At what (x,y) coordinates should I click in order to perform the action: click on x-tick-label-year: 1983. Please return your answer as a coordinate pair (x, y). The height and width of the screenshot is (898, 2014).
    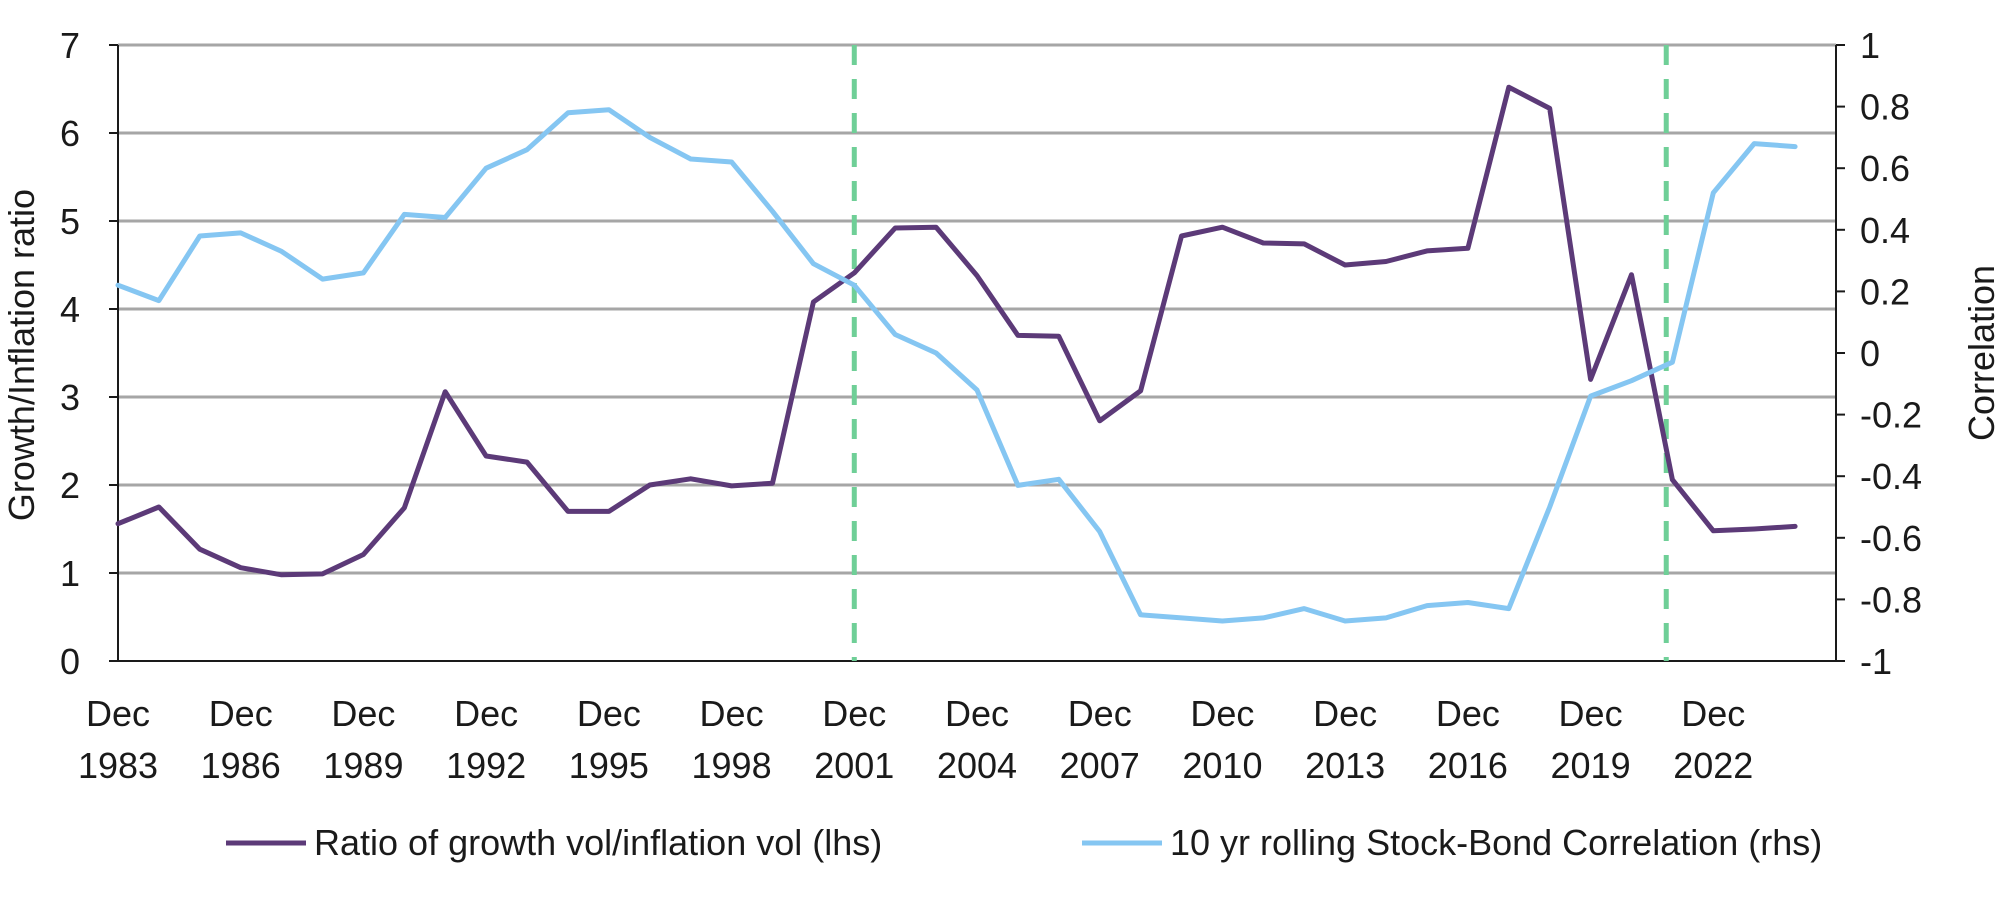
    Looking at the image, I should click on (118, 765).